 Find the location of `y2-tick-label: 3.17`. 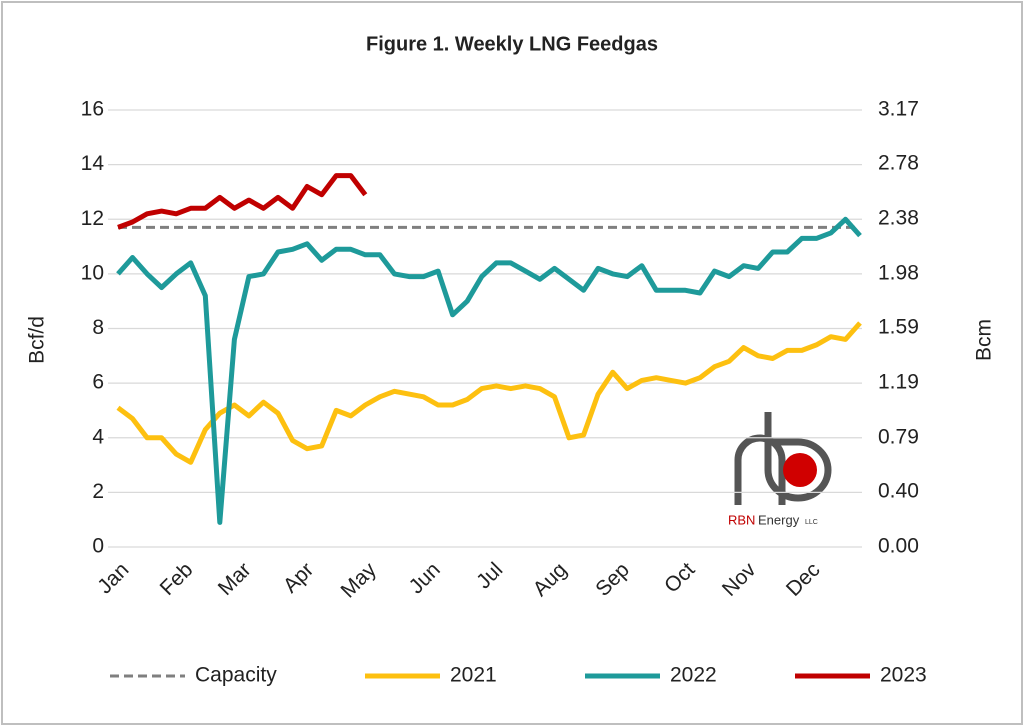

y2-tick-label: 3.17 is located at coordinates (898, 109).